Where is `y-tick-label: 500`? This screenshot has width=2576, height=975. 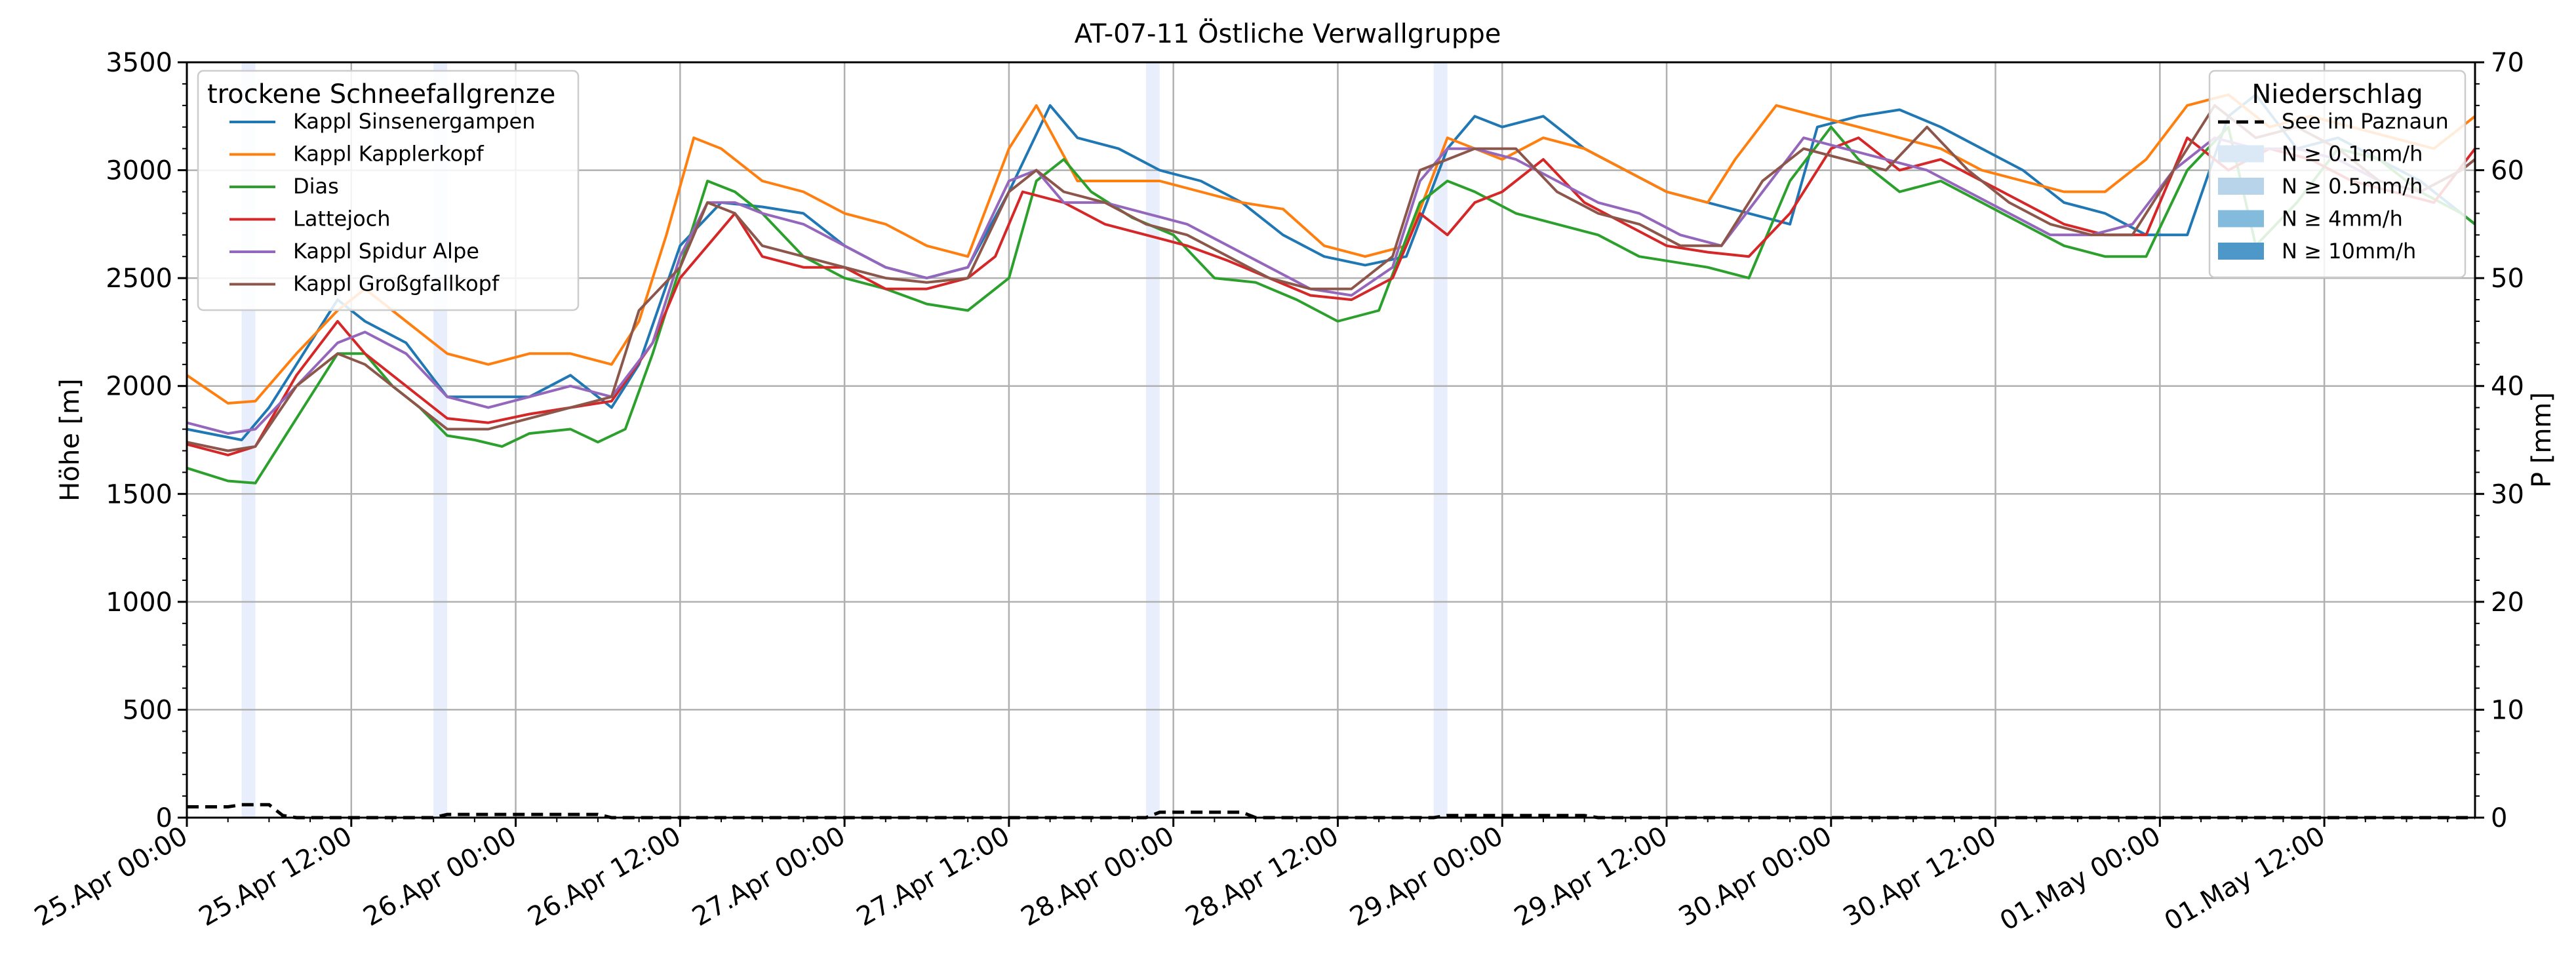
y-tick-label: 500 is located at coordinates (147, 710).